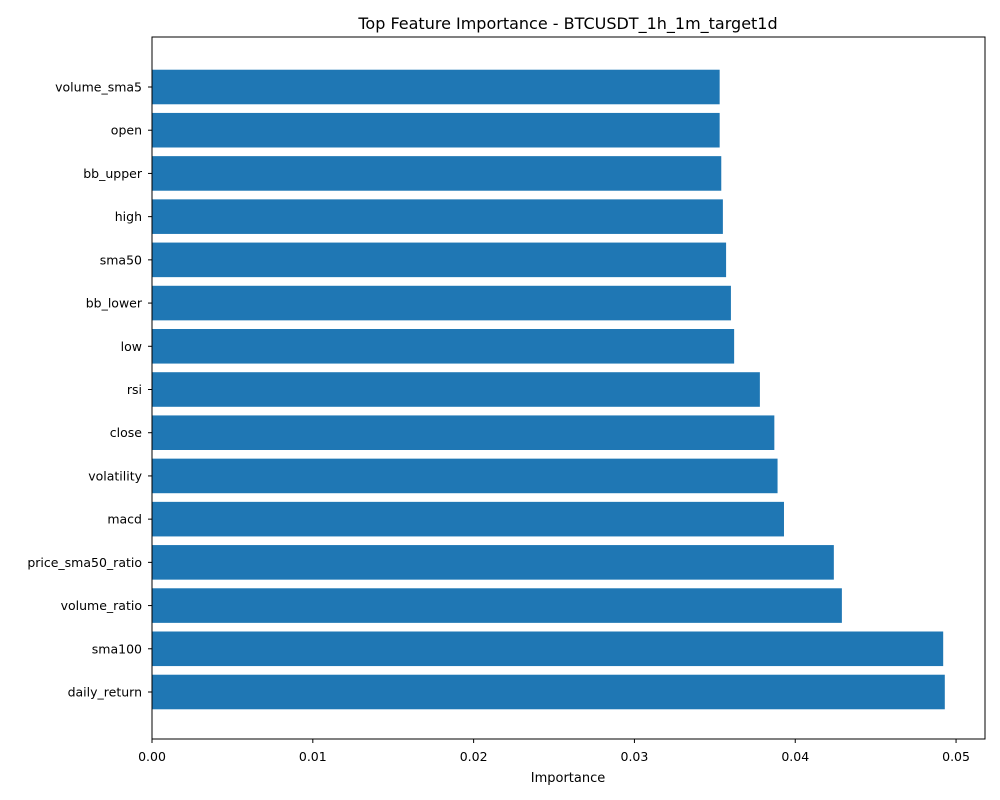  Describe the element at coordinates (493, 562) in the screenshot. I see `bar-price-sma50-ratio` at that location.